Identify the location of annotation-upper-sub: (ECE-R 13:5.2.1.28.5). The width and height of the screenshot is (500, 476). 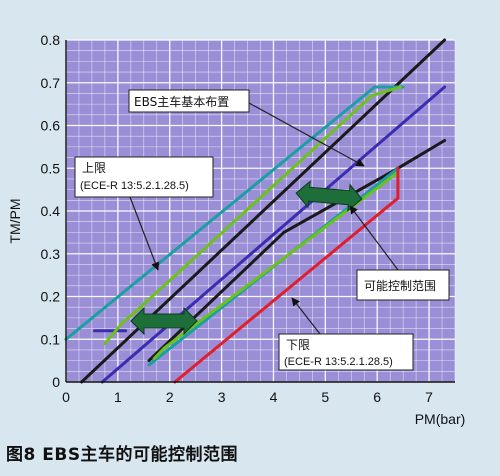
(134, 186).